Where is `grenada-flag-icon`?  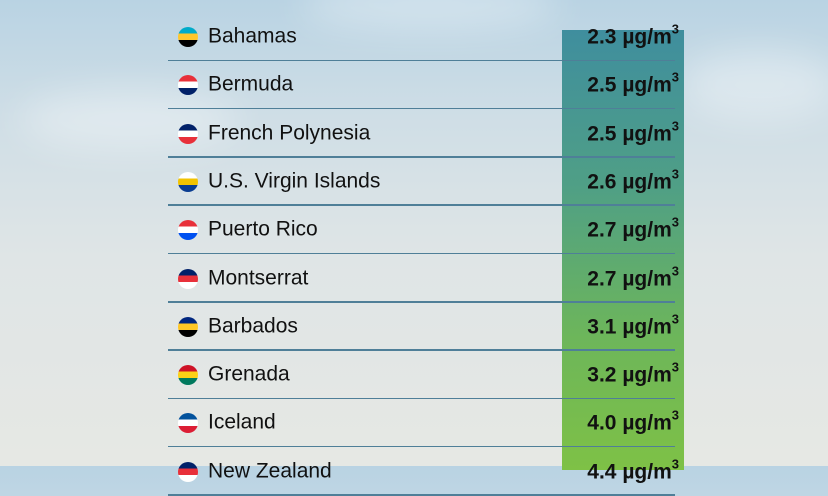
grenada-flag-icon is located at coordinates (188, 375).